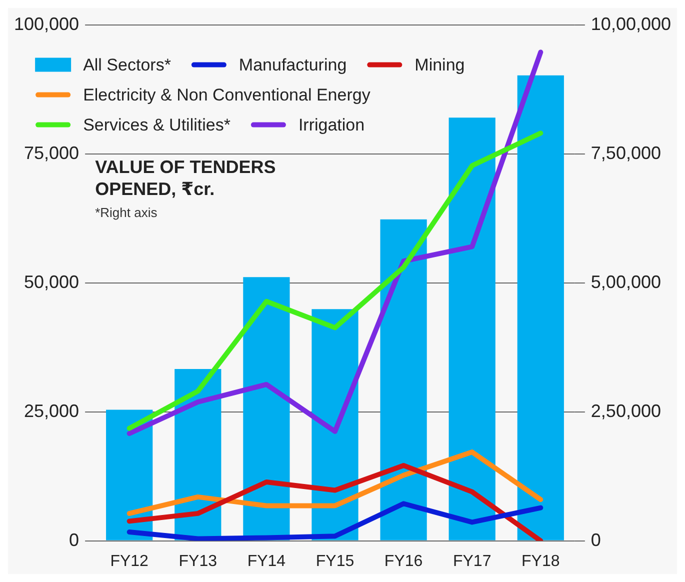 The height and width of the screenshot is (582, 685). What do you see at coordinates (472, 561) in the screenshot?
I see `x-tick-label: FY17` at bounding box center [472, 561].